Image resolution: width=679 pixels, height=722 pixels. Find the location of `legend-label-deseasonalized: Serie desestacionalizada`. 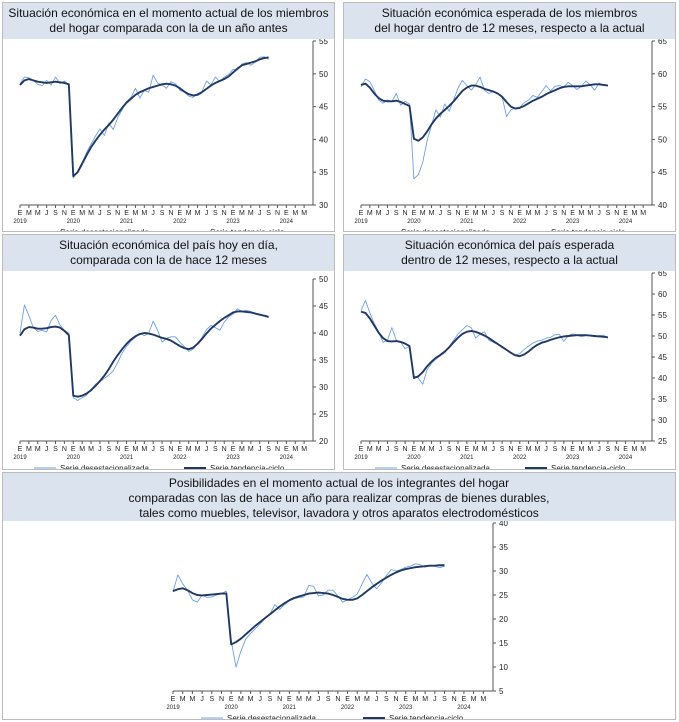

legend-label-deseasonalized: Serie desestacionalizada is located at coordinates (104, 467).